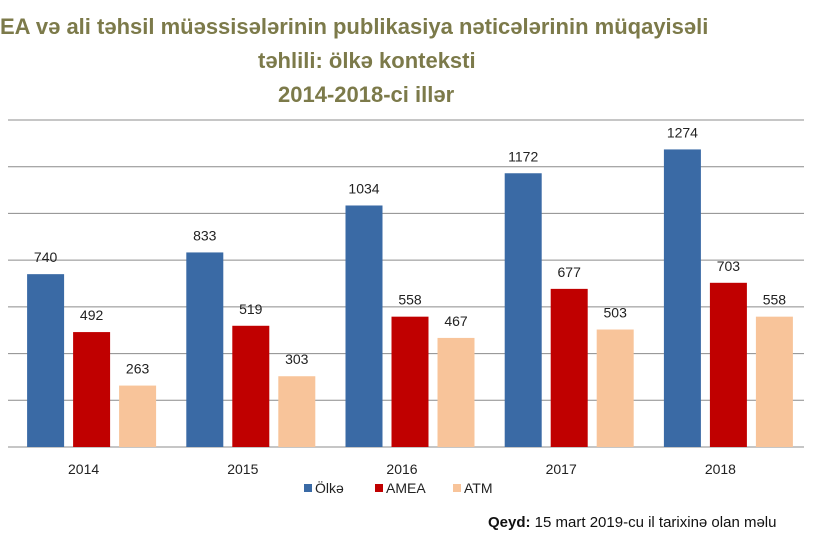 This screenshot has width=824, height=550. Describe the element at coordinates (478, 488) in the screenshot. I see `legend-label: ATM` at that location.